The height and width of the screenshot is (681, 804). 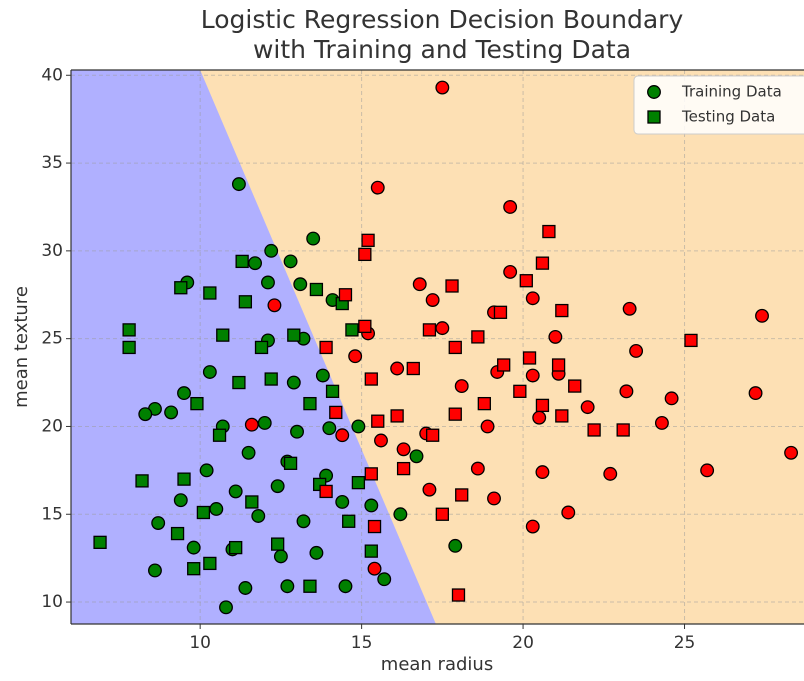 What do you see at coordinates (52, 602) in the screenshot?
I see `y-tick-label: 10` at bounding box center [52, 602].